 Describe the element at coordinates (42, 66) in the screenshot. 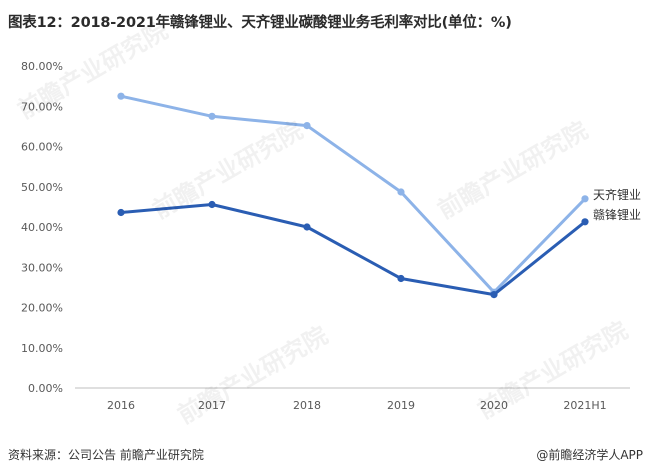

I see `y-tick-label: 80.00%` at that location.